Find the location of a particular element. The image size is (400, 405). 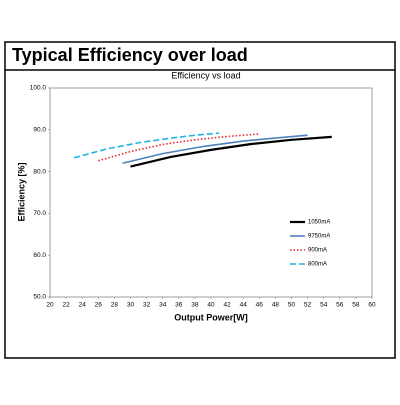

x-tick-label: 36 is located at coordinates (179, 305).